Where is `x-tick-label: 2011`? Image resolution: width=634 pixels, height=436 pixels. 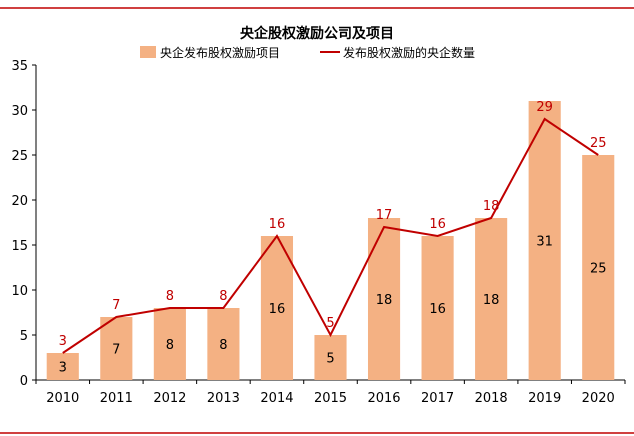 x-tick-label: 2011 is located at coordinates (116, 398).